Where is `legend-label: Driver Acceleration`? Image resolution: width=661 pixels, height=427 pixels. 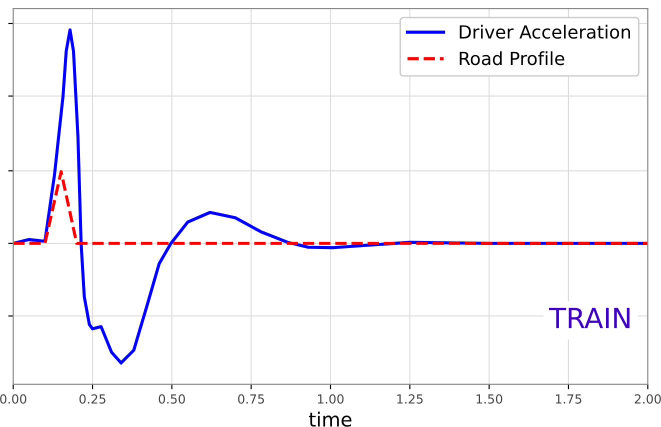
legend-label: Driver Acceleration is located at coordinates (545, 31).